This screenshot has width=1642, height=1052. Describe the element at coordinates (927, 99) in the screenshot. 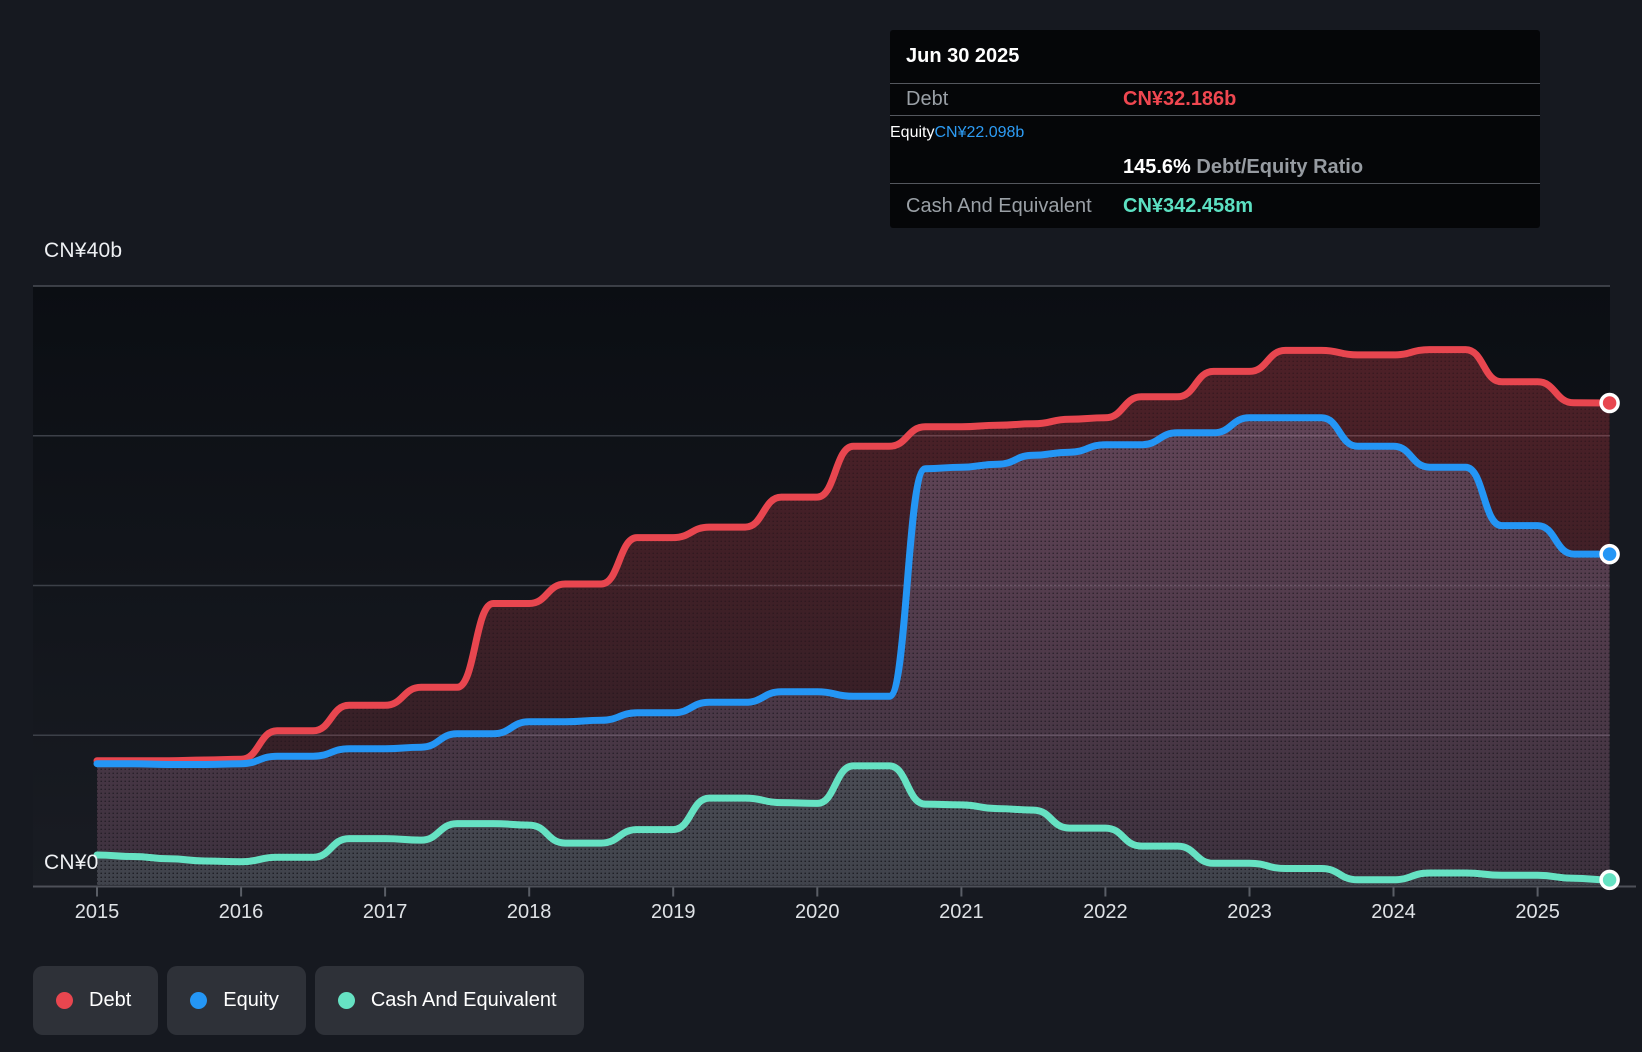

I see `tooltip-debt-label: Debt` at that location.